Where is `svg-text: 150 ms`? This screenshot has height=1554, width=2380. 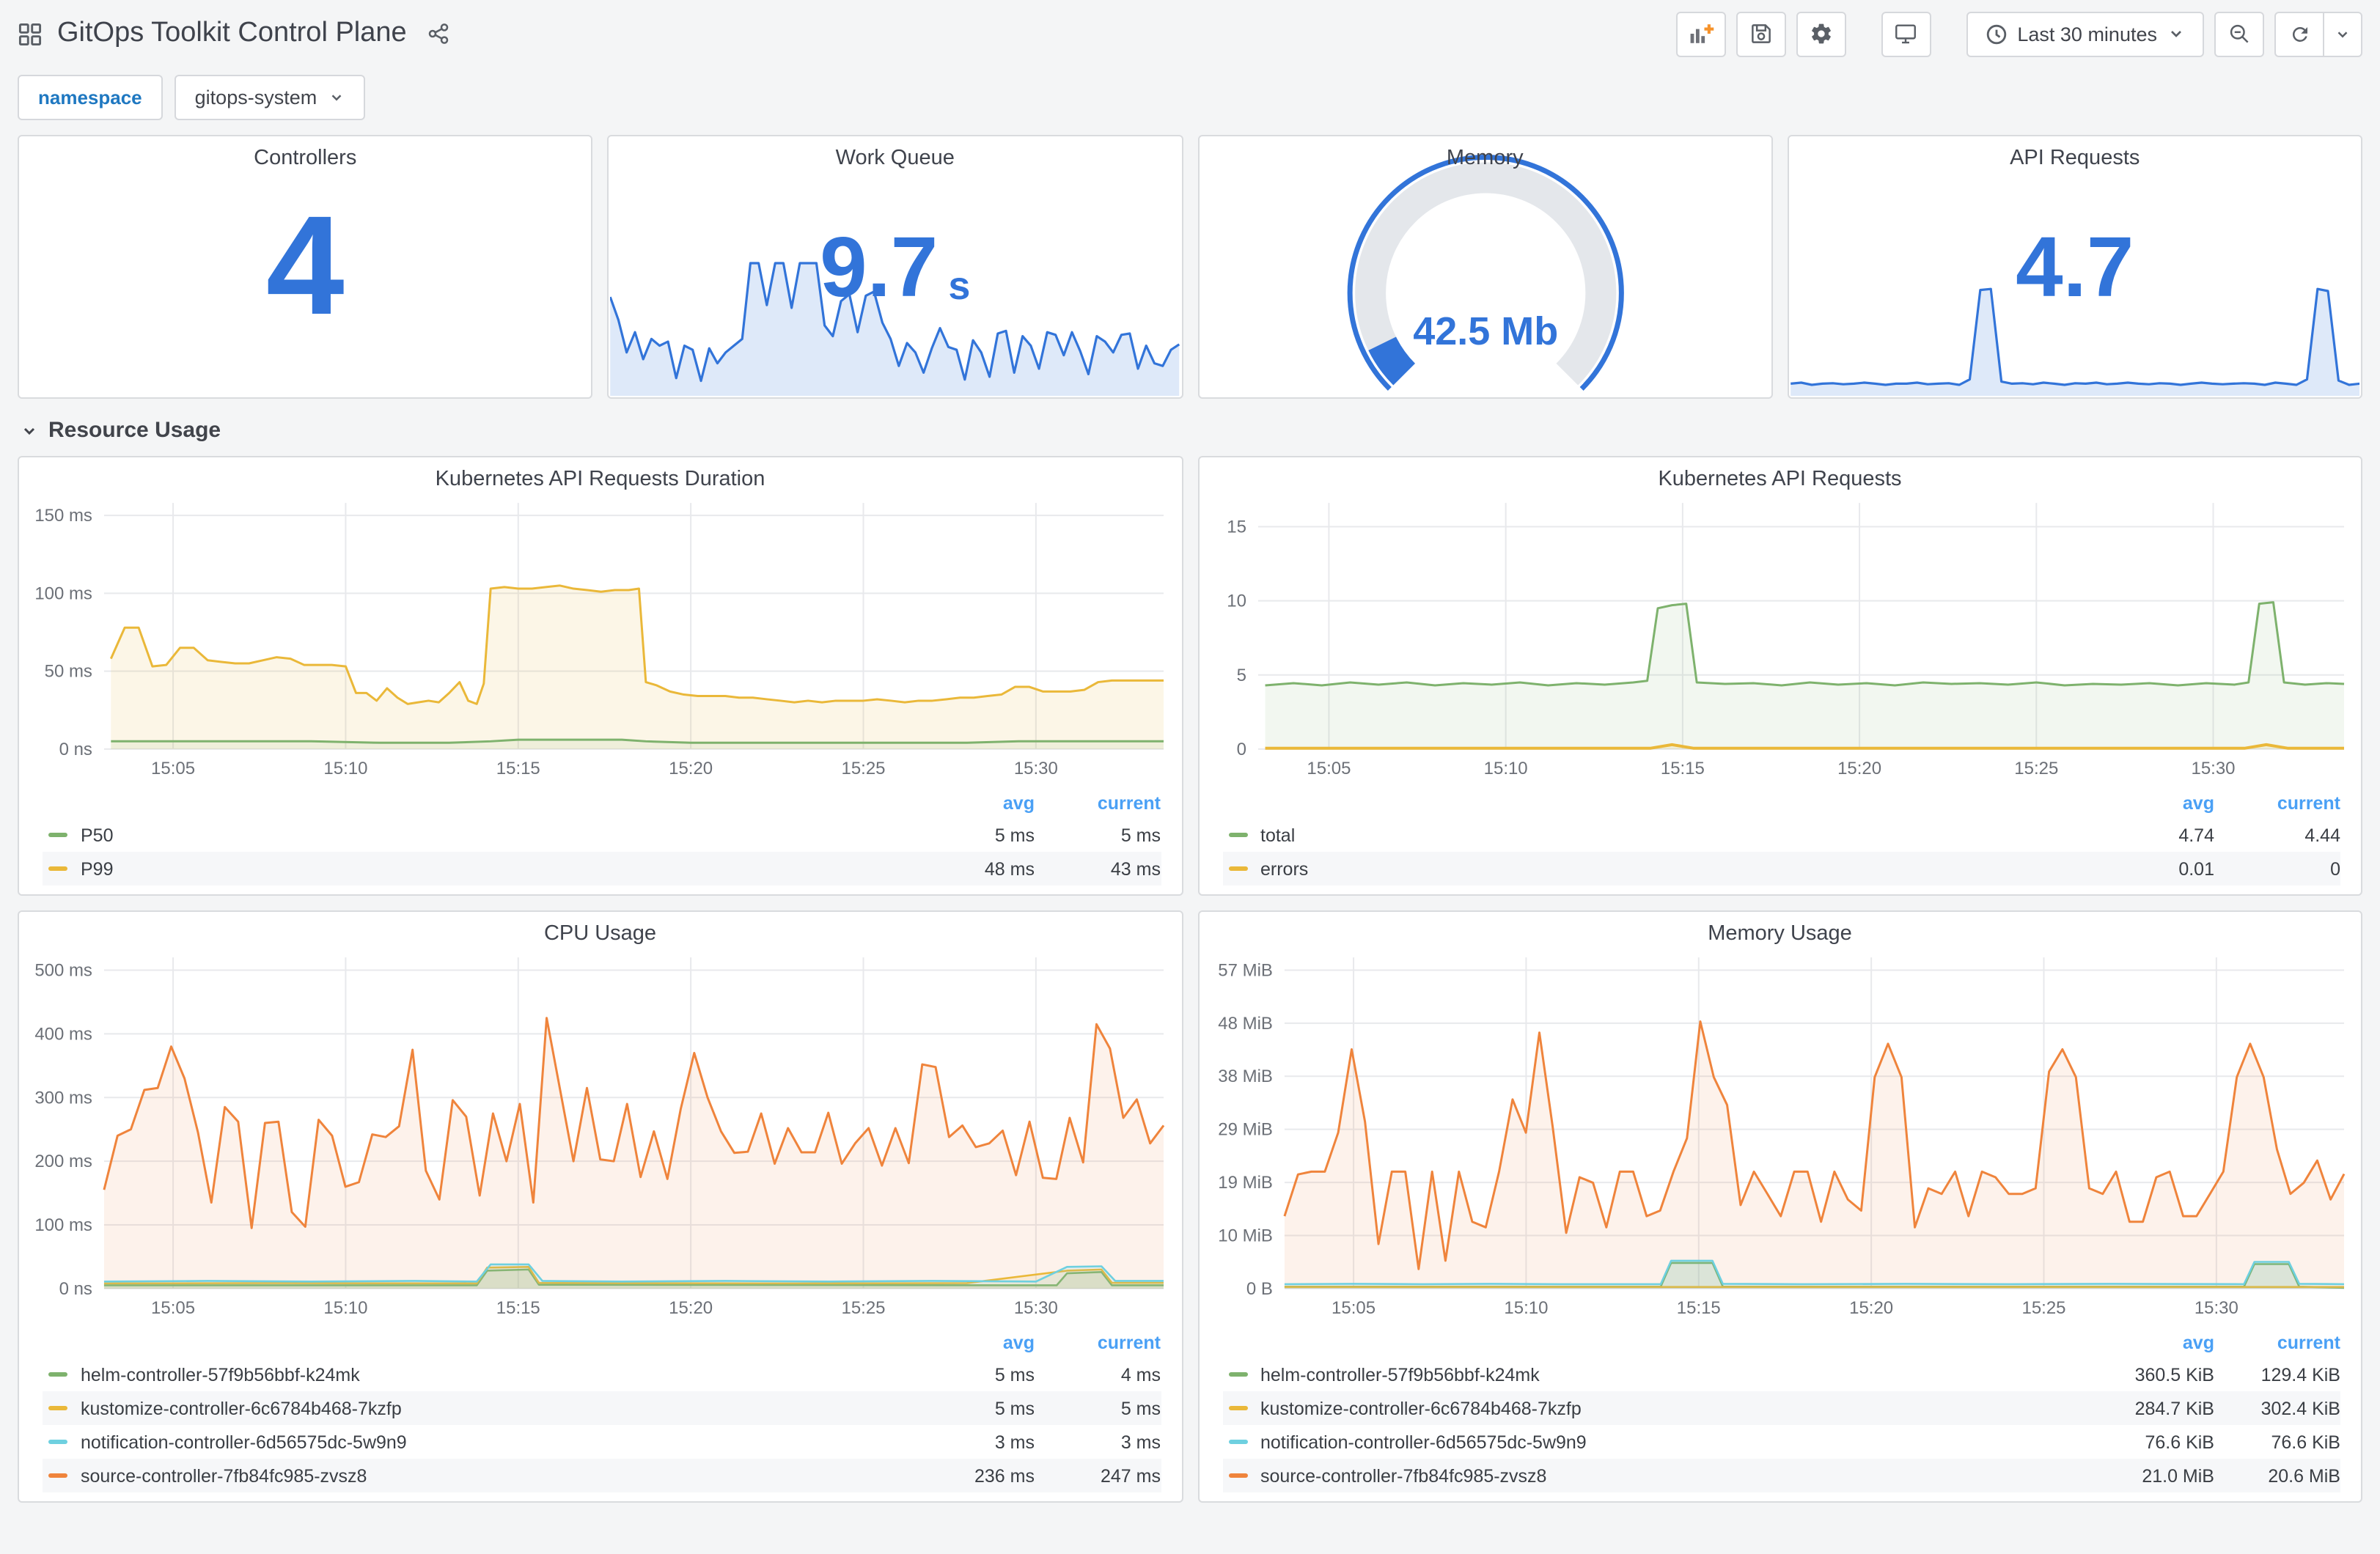
svg-text: 150 ms is located at coordinates (63, 516).